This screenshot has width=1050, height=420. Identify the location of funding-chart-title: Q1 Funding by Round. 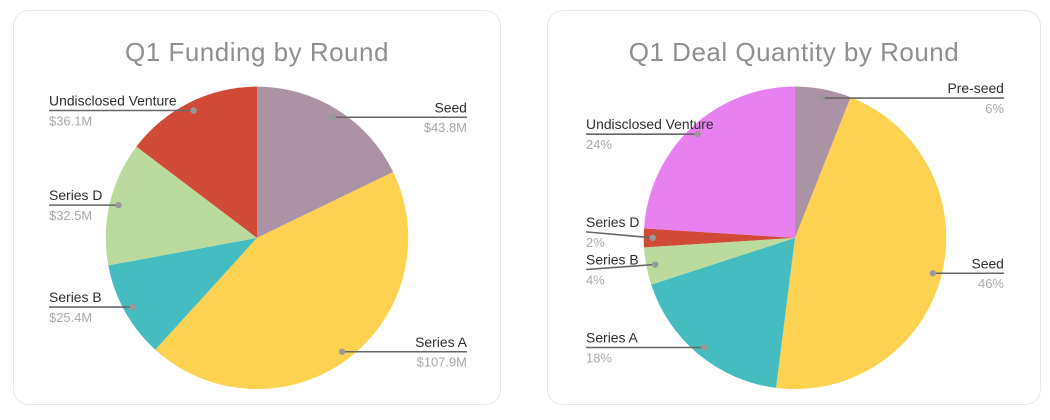
(257, 52).